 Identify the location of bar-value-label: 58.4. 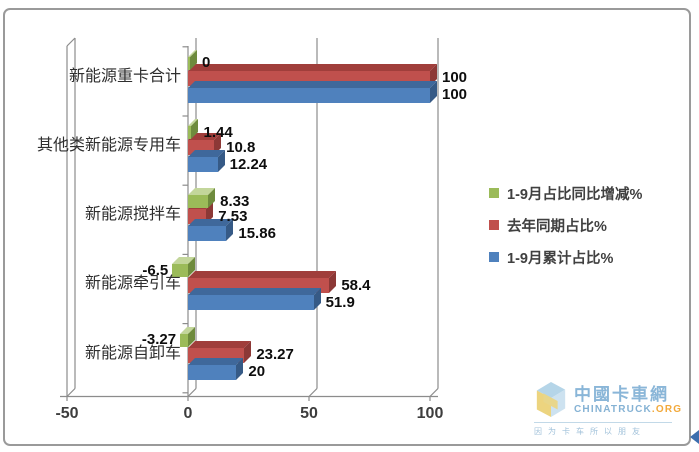
(356, 285).